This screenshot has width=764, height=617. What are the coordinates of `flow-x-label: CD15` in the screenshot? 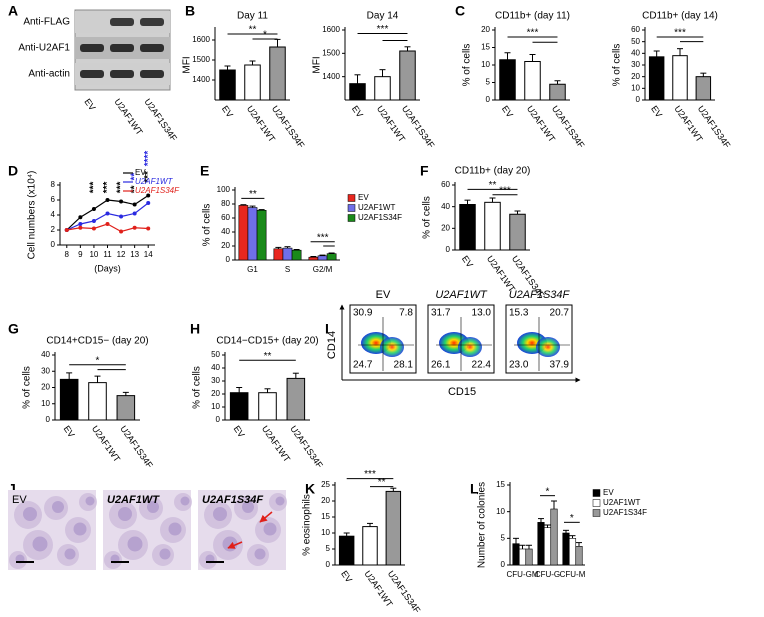 It's located at (462, 392).